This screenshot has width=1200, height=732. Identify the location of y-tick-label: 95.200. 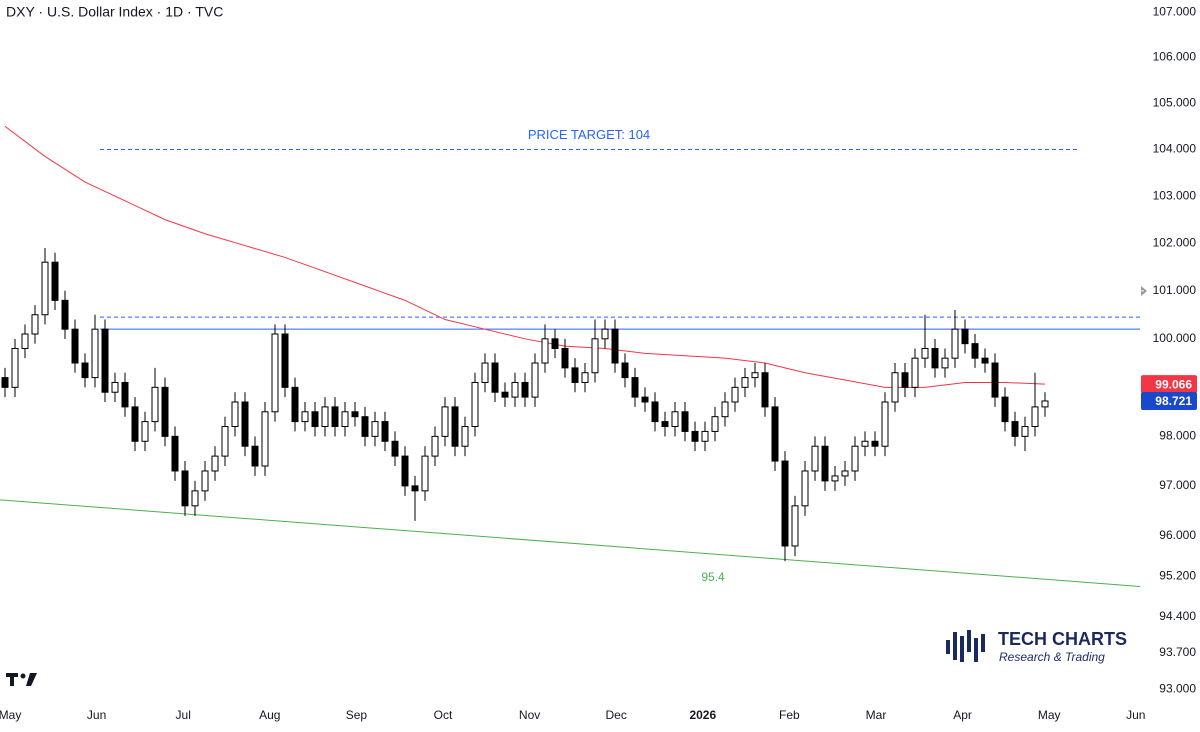
(1177, 575).